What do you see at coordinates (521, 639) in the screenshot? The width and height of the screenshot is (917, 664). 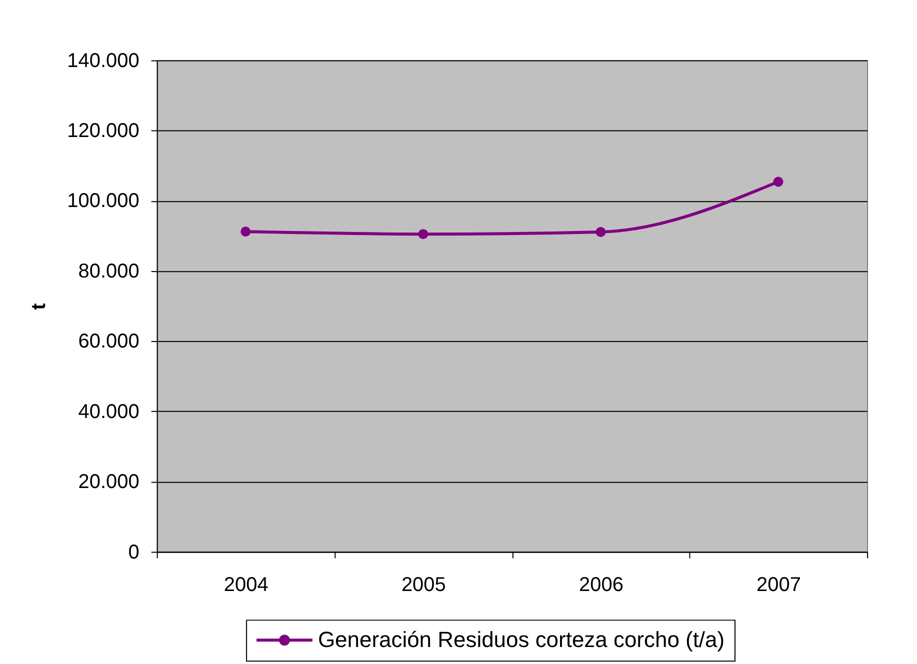 I see `legend-label: Generación Residuos corteza corcho (t/a)` at bounding box center [521, 639].